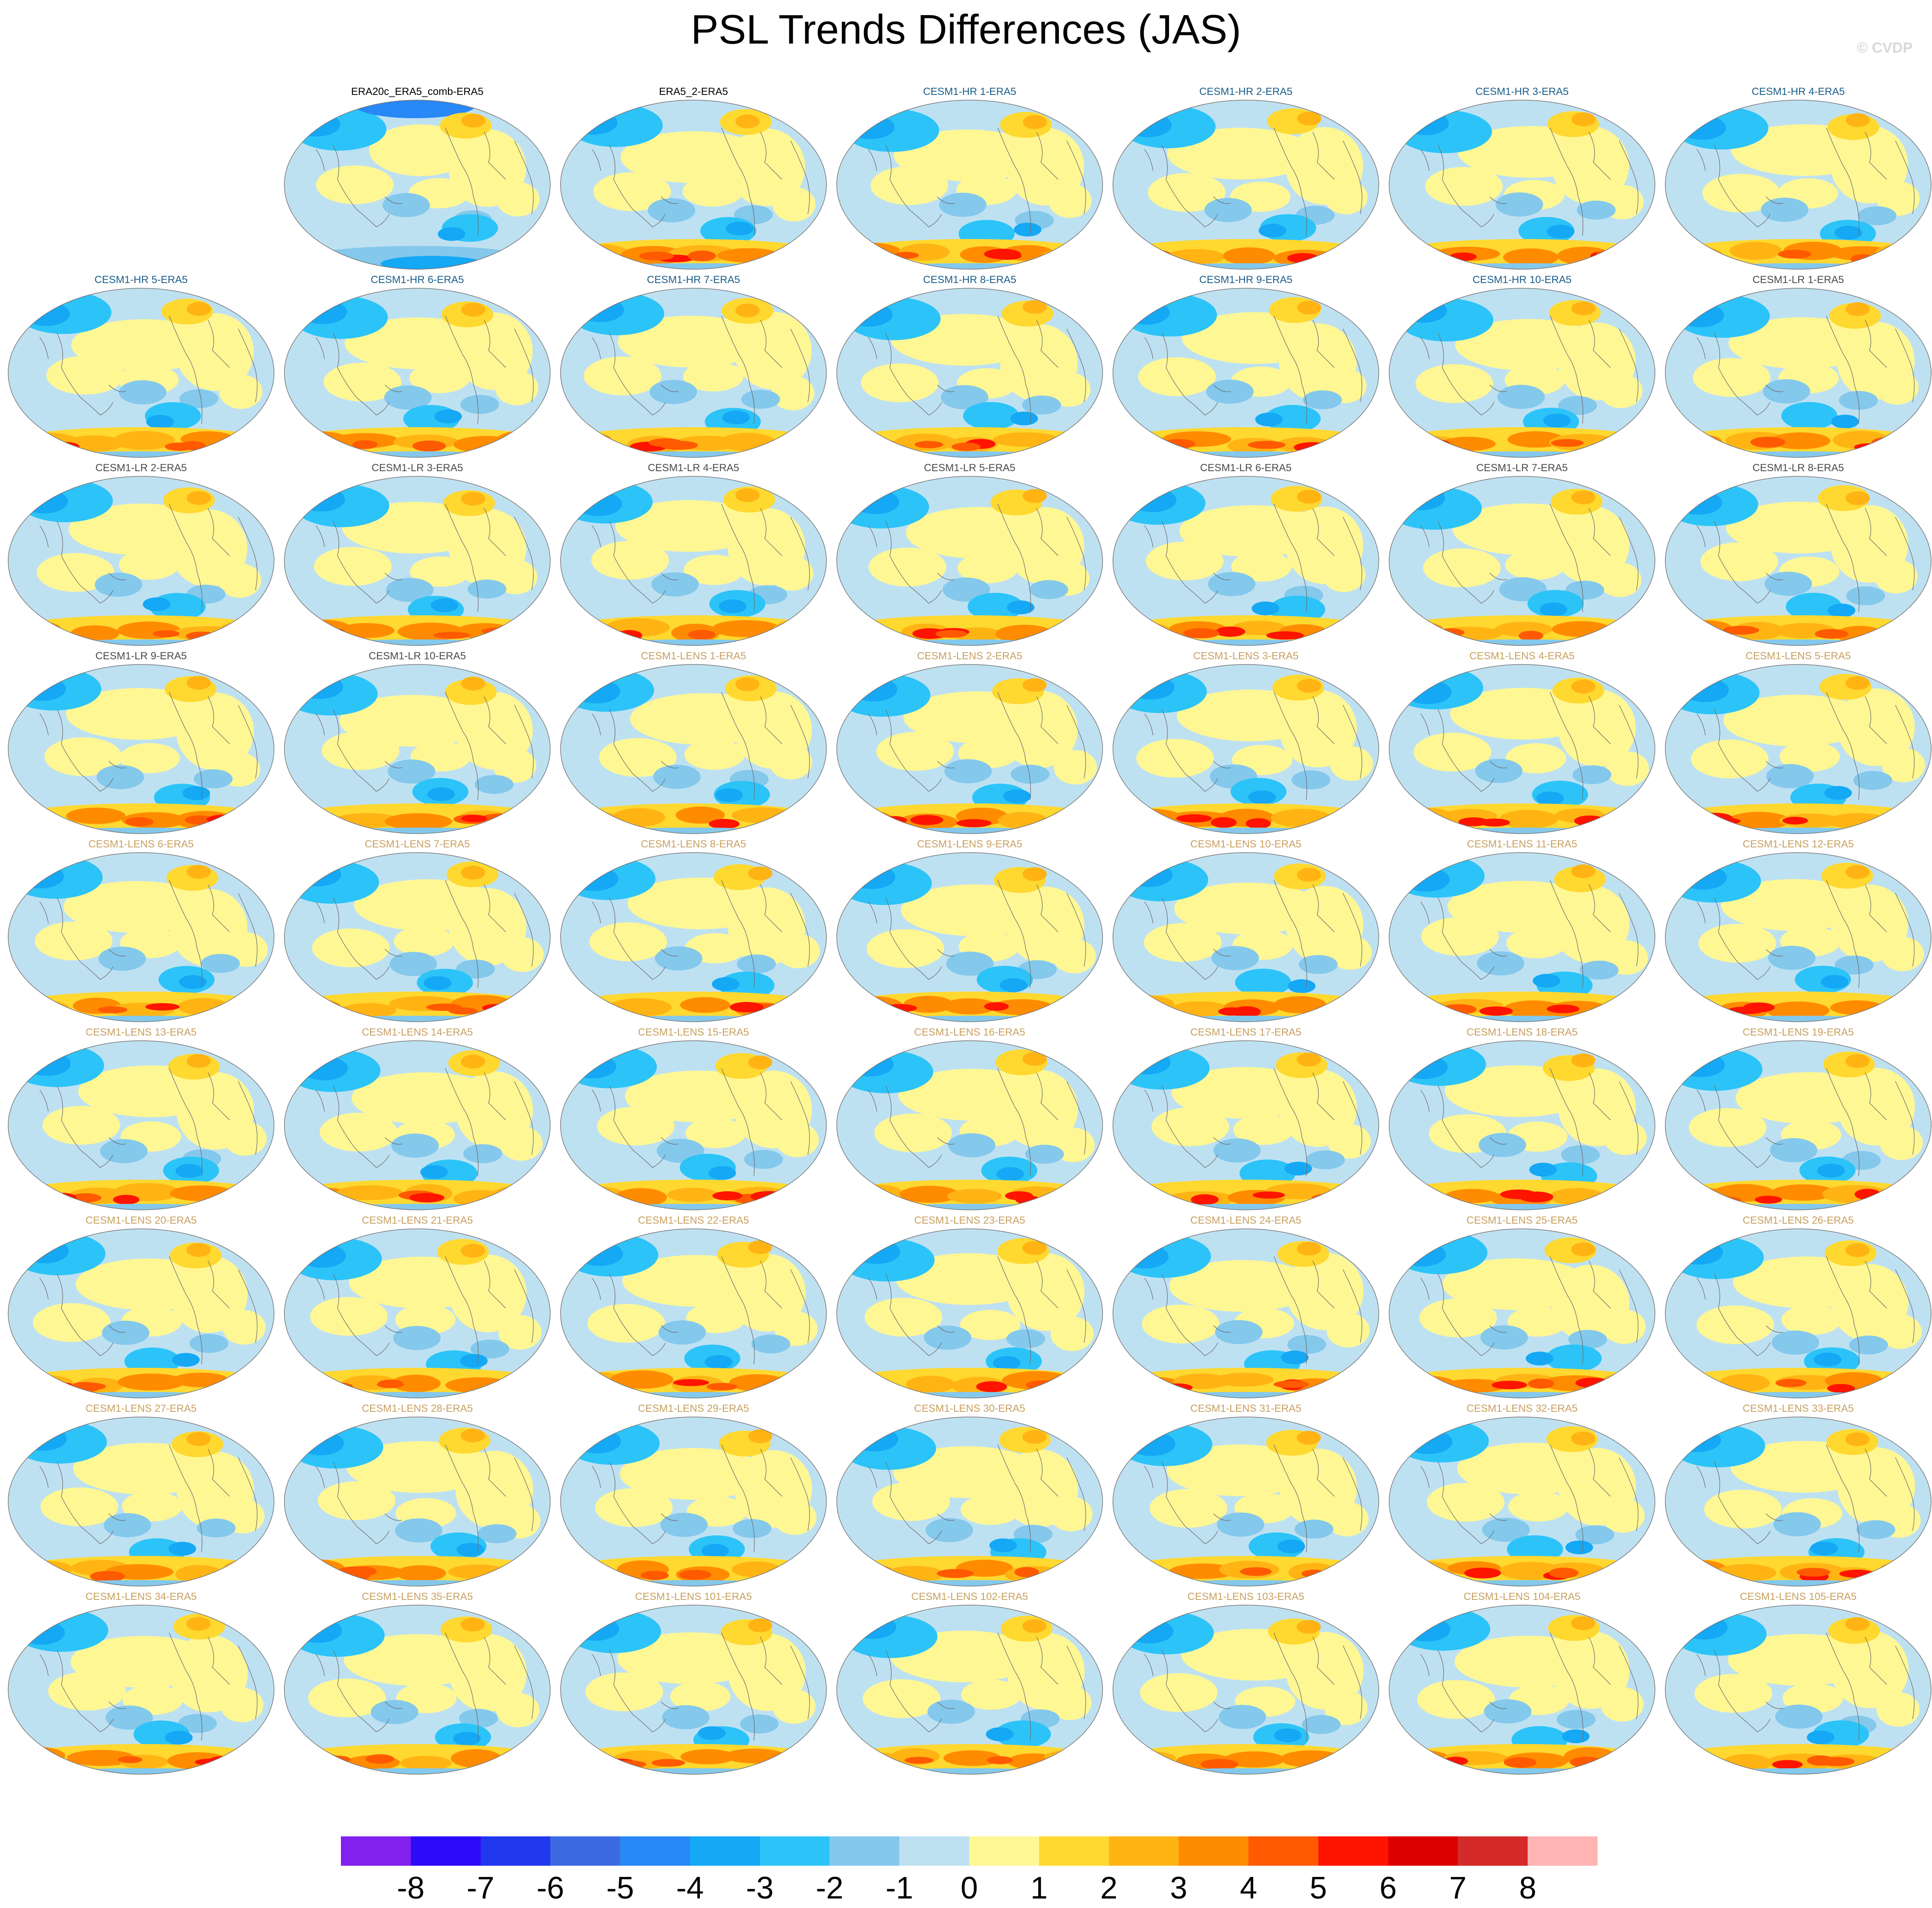  Describe the element at coordinates (970, 92) in the screenshot. I see `panel-label: CESM1-HR 1-ERA5` at that location.